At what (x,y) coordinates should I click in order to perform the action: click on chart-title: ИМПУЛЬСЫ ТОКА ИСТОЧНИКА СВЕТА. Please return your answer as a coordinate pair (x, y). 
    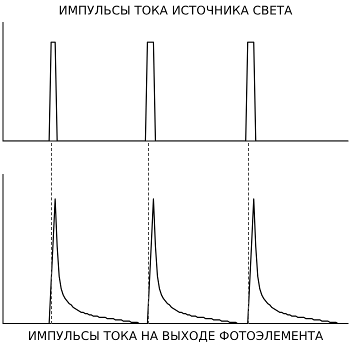
    Looking at the image, I should click on (176, 10).